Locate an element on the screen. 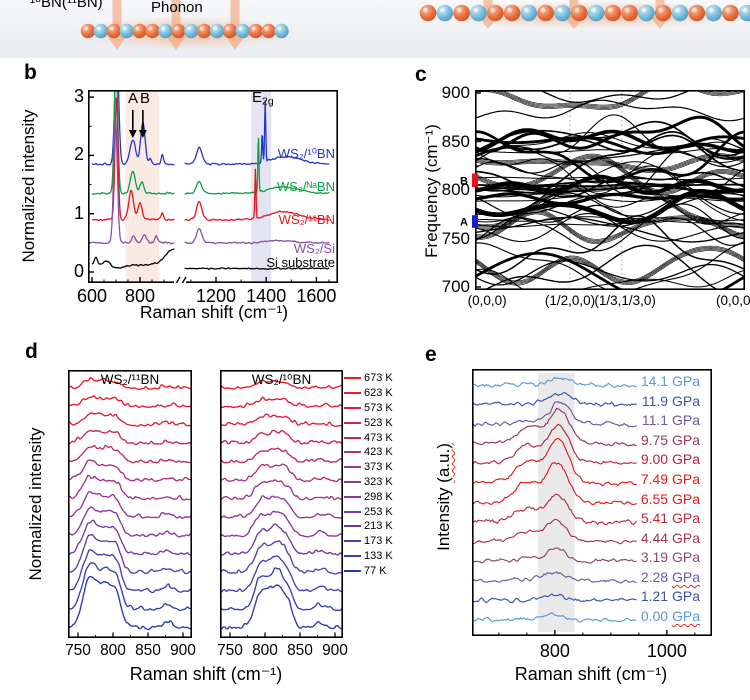 The width and height of the screenshot is (750, 700). series-label: Si substrate is located at coordinates (300, 262).